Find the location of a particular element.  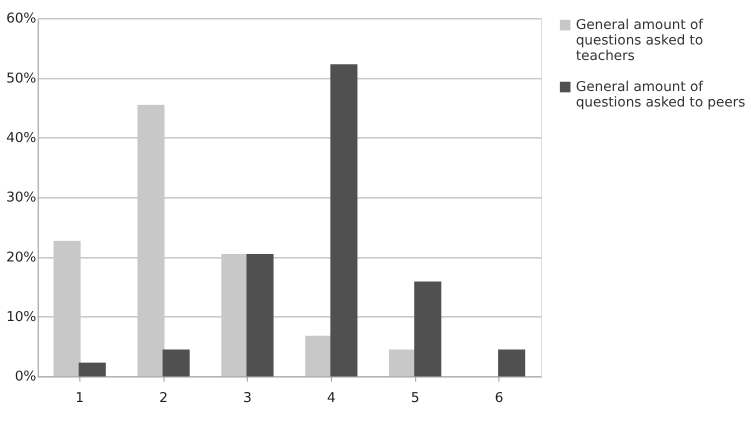

y-tick-label: 0% is located at coordinates (25, 376).